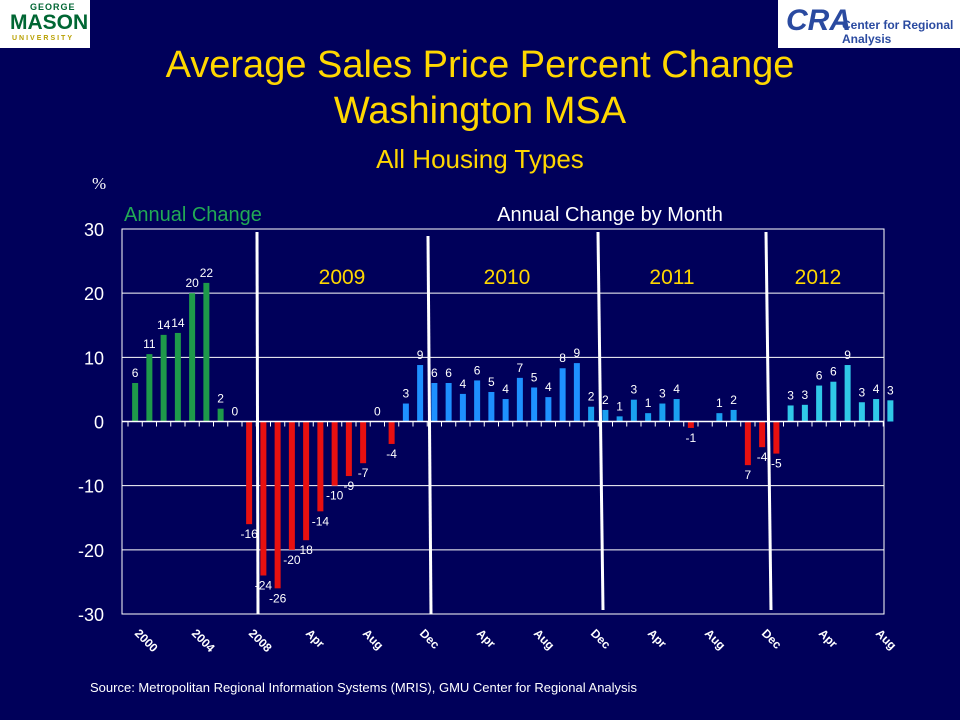  I want to click on data-label: 11, so click(149, 344).